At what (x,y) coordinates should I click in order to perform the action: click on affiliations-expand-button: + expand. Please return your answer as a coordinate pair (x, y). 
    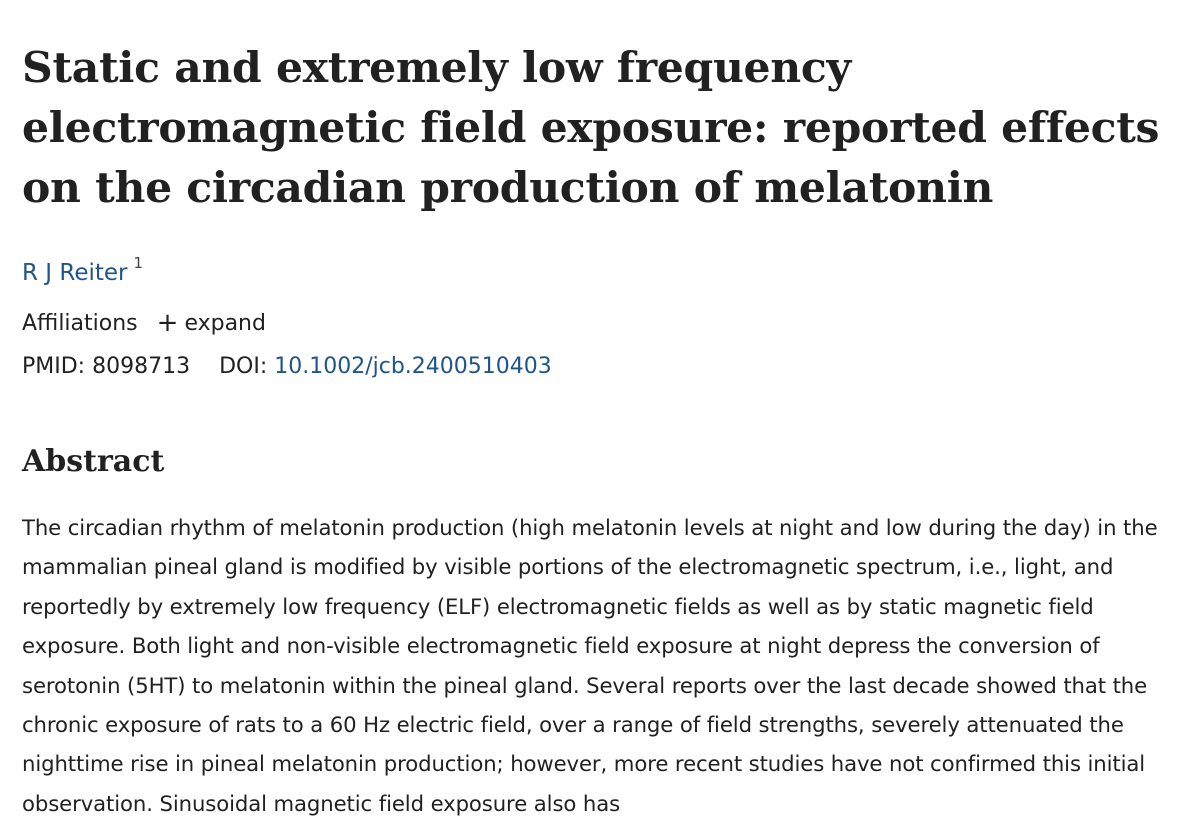
    Looking at the image, I should click on (211, 323).